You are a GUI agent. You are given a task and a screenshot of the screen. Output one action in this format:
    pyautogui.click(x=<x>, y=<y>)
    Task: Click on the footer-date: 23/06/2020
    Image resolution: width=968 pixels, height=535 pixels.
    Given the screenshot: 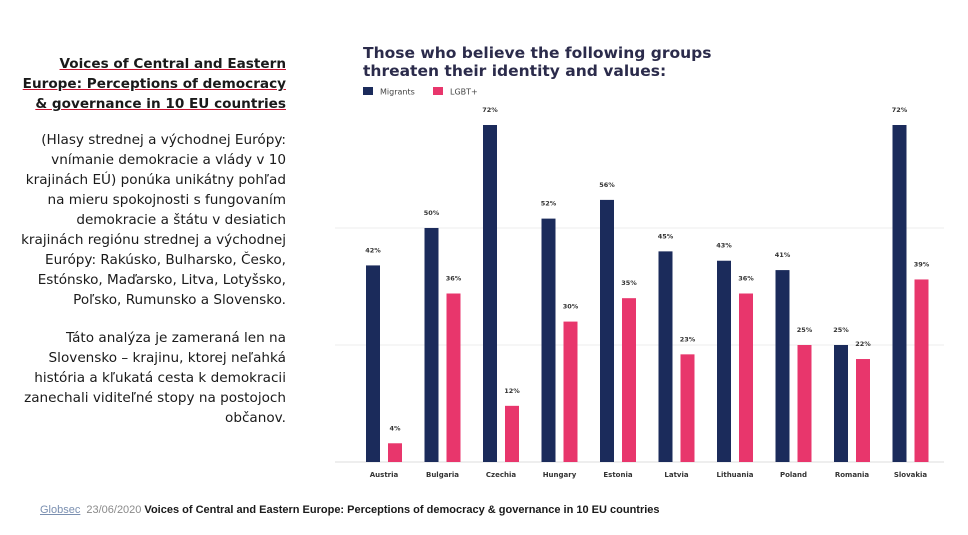 What is the action you would take?
    pyautogui.click(x=114, y=510)
    